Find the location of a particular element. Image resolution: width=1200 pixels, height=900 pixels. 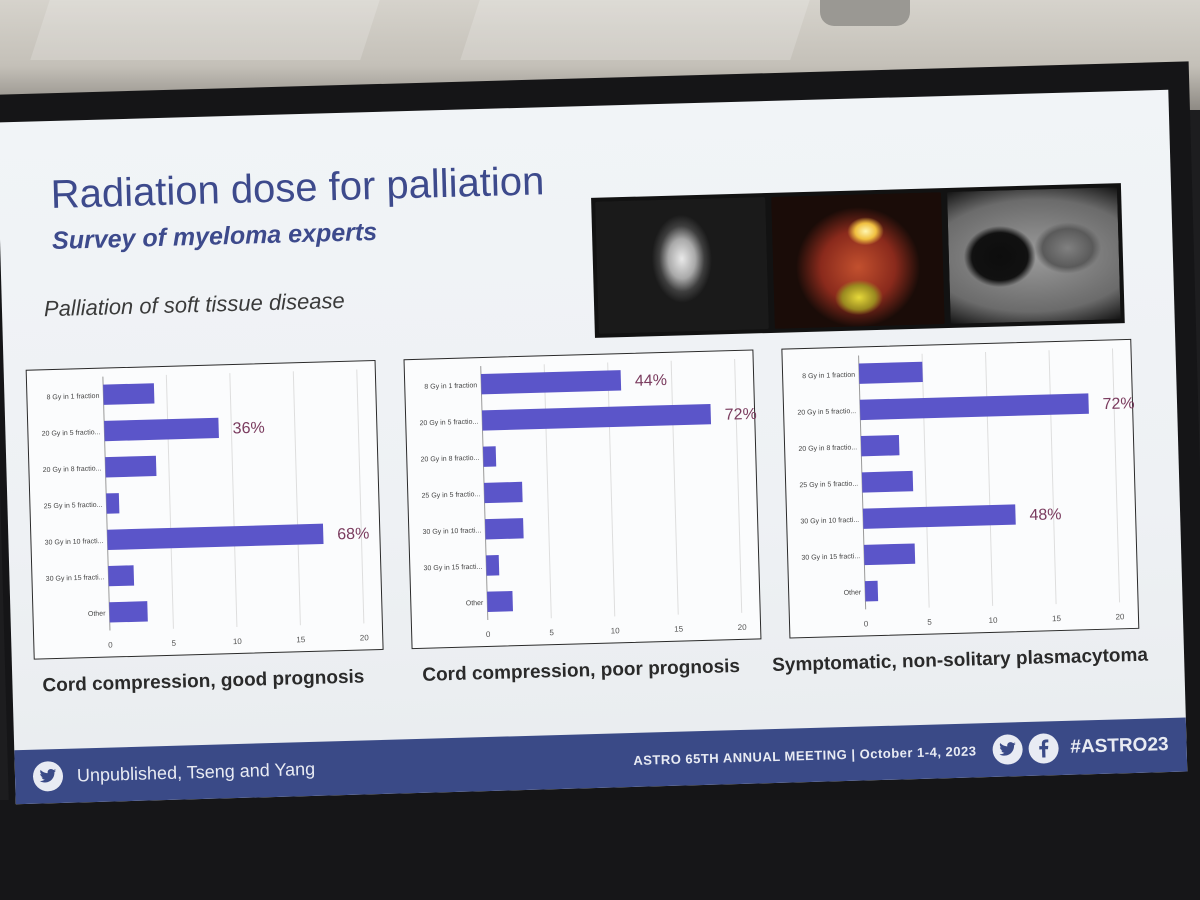

facebook-icon is located at coordinates (1043, 748).